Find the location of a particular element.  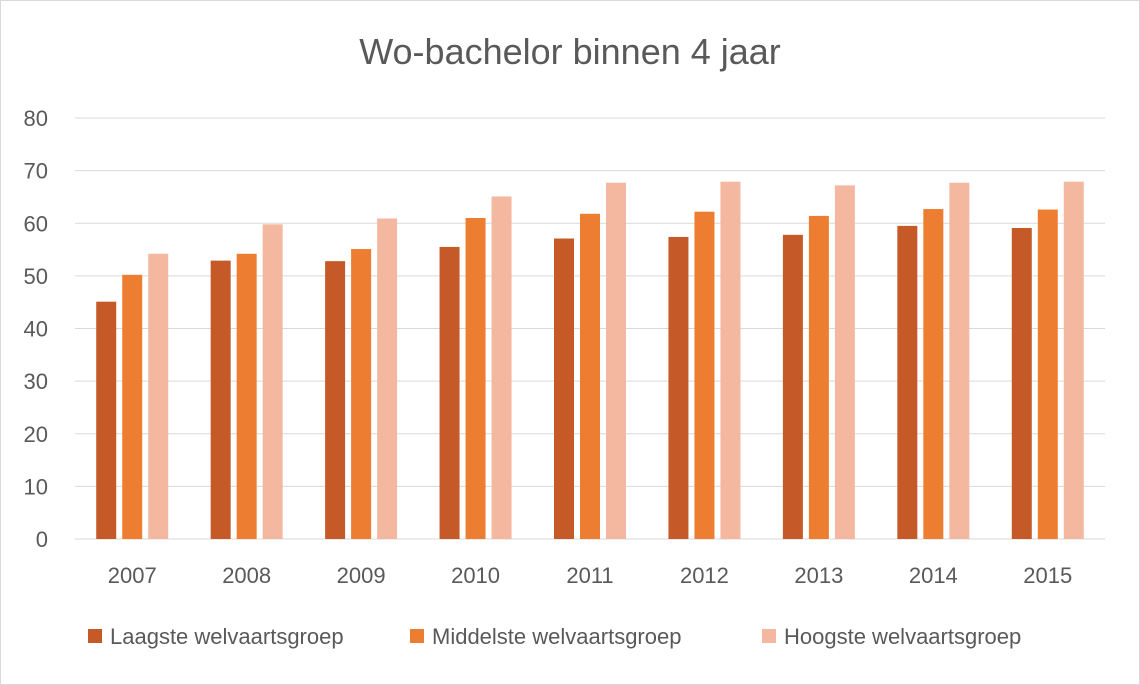

chart-title: Wo-bachelor binnen 4 jaar is located at coordinates (570, 51).